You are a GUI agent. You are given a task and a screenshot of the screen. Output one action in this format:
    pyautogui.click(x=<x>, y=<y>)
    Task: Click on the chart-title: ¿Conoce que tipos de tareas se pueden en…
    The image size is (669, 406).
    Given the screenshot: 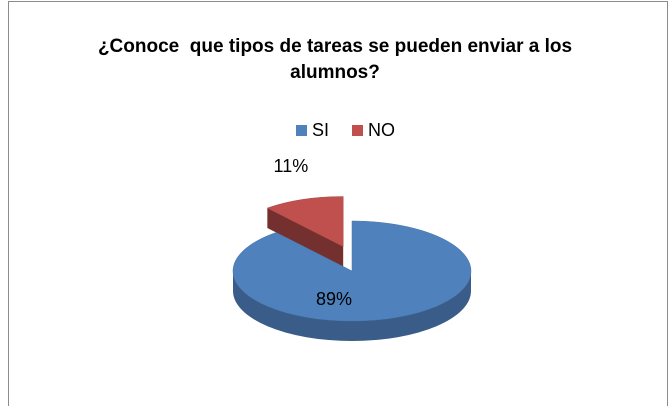 What is the action you would take?
    pyautogui.click(x=337, y=59)
    